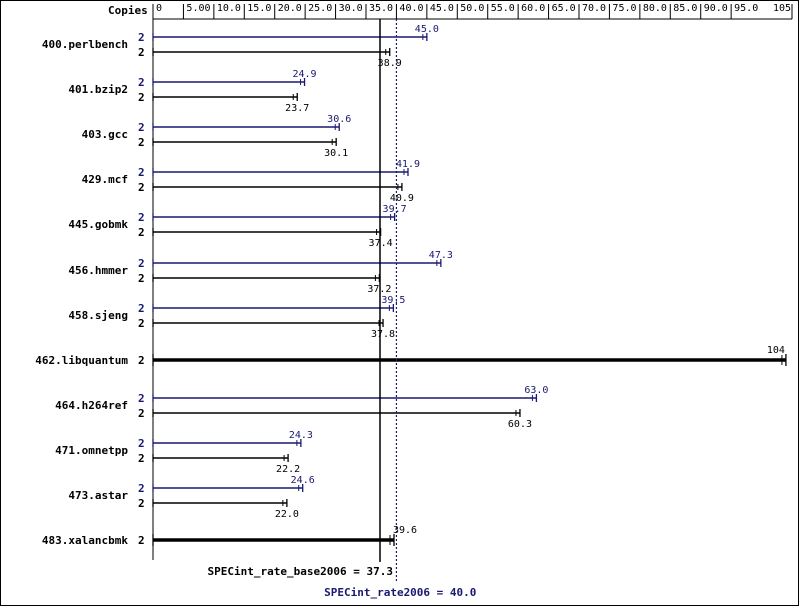 This screenshot has height=606, width=799. I want to click on benchmark-row: 483.xalancbmk 2 39.6, so click(229, 536).